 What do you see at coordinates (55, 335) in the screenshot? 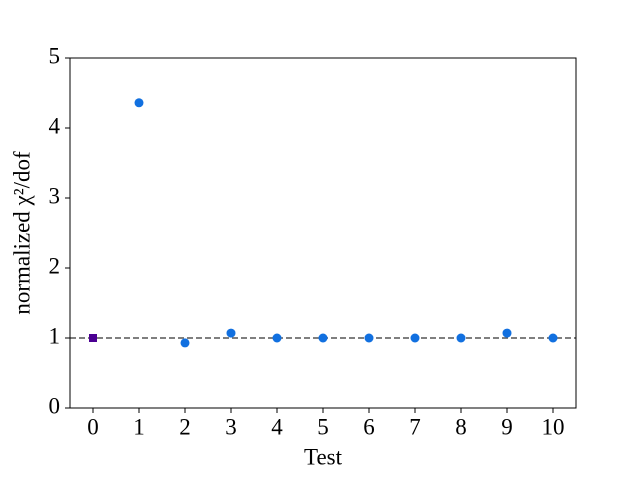
I see `y-tick-label: 1` at bounding box center [55, 335].